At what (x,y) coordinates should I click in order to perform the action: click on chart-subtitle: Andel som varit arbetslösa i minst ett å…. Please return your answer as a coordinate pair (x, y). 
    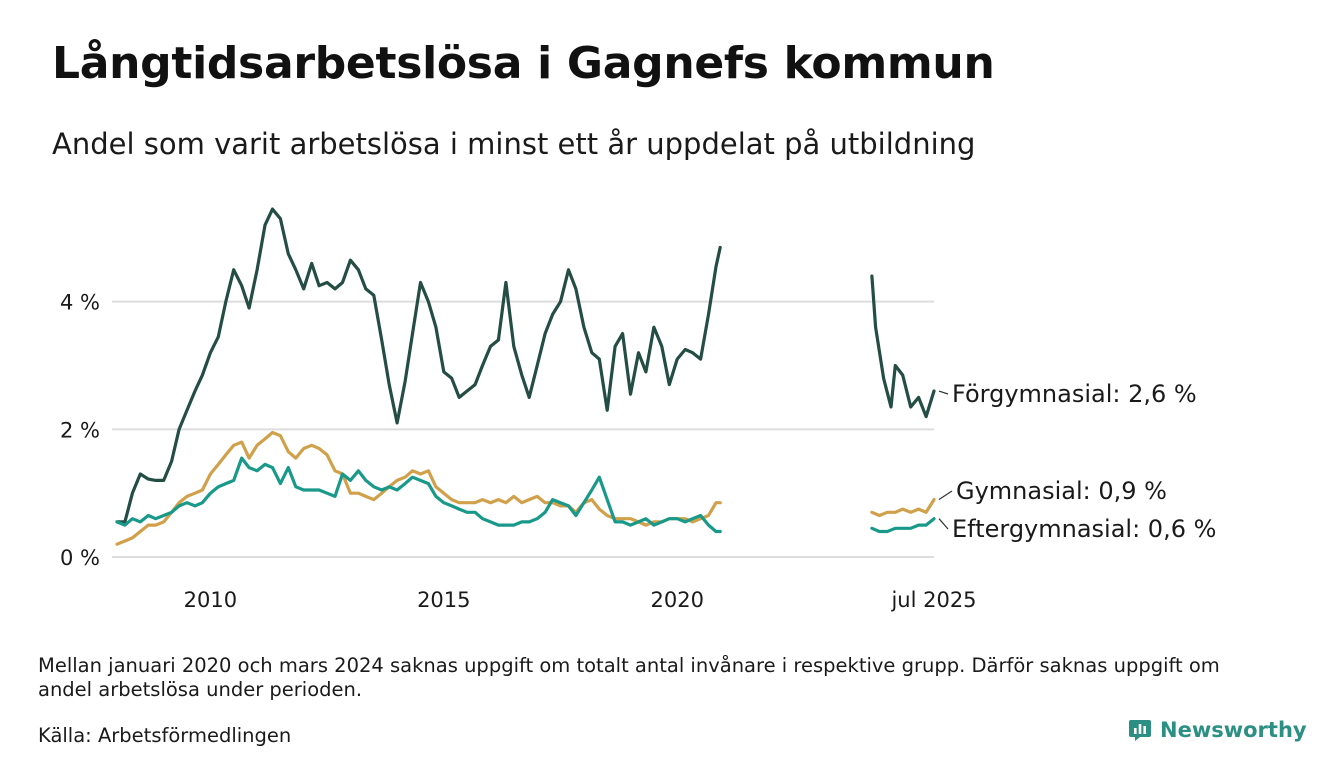
    Looking at the image, I should click on (514, 144).